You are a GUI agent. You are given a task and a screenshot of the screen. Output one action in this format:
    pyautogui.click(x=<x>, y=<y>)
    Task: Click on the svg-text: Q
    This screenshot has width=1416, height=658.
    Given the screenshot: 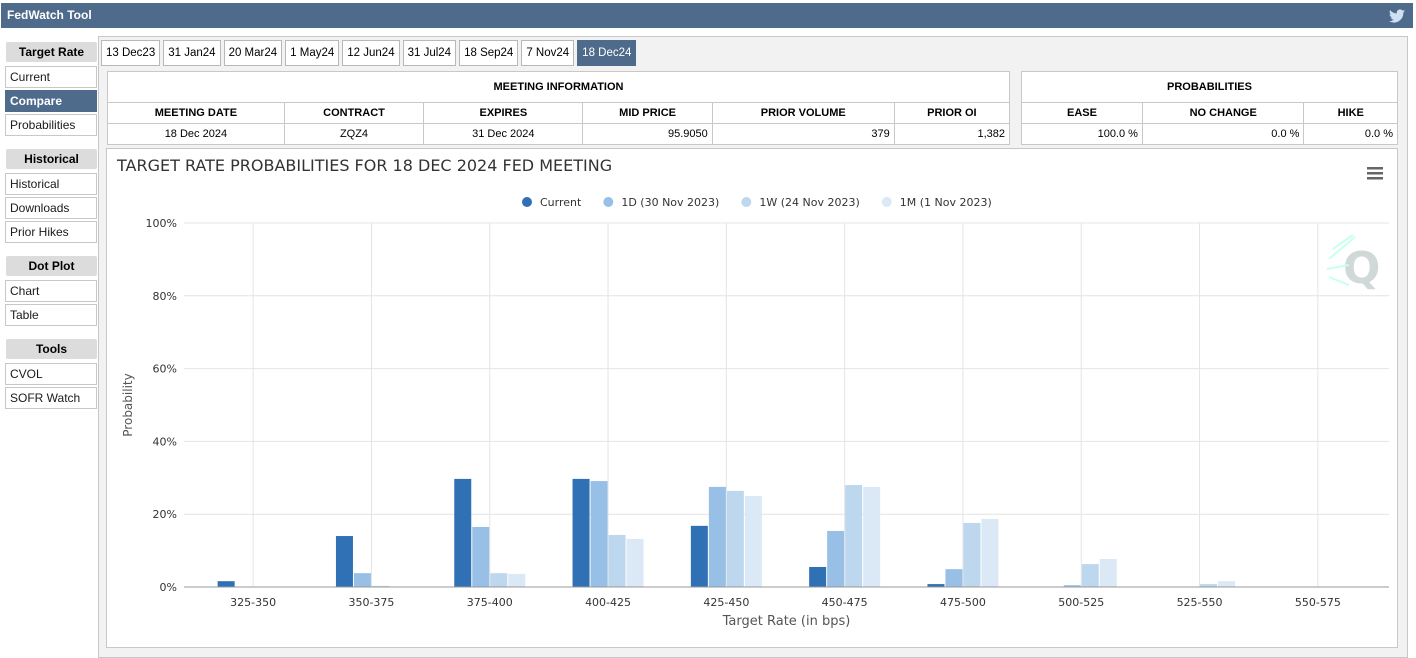 What is the action you would take?
    pyautogui.click(x=1361, y=268)
    